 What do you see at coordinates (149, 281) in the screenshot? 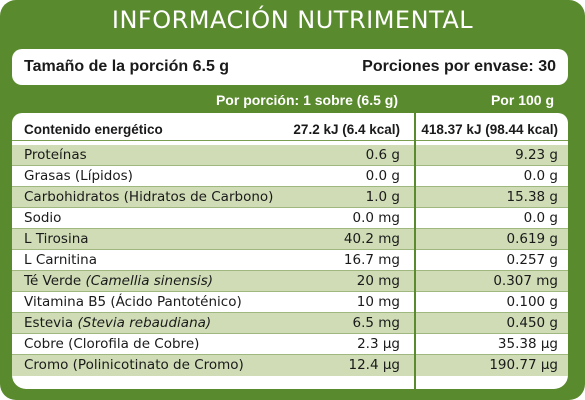
I see `scientific-name: (Camellia sinensis)` at bounding box center [149, 281].